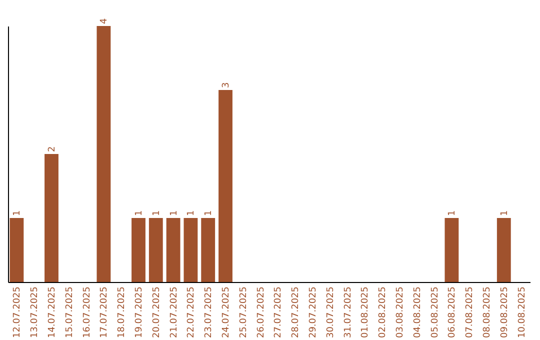 The height and width of the screenshot is (340, 540). Describe the element at coordinates (105, 312) in the screenshot. I see `x-tick-label: 17.07.2025` at that location.